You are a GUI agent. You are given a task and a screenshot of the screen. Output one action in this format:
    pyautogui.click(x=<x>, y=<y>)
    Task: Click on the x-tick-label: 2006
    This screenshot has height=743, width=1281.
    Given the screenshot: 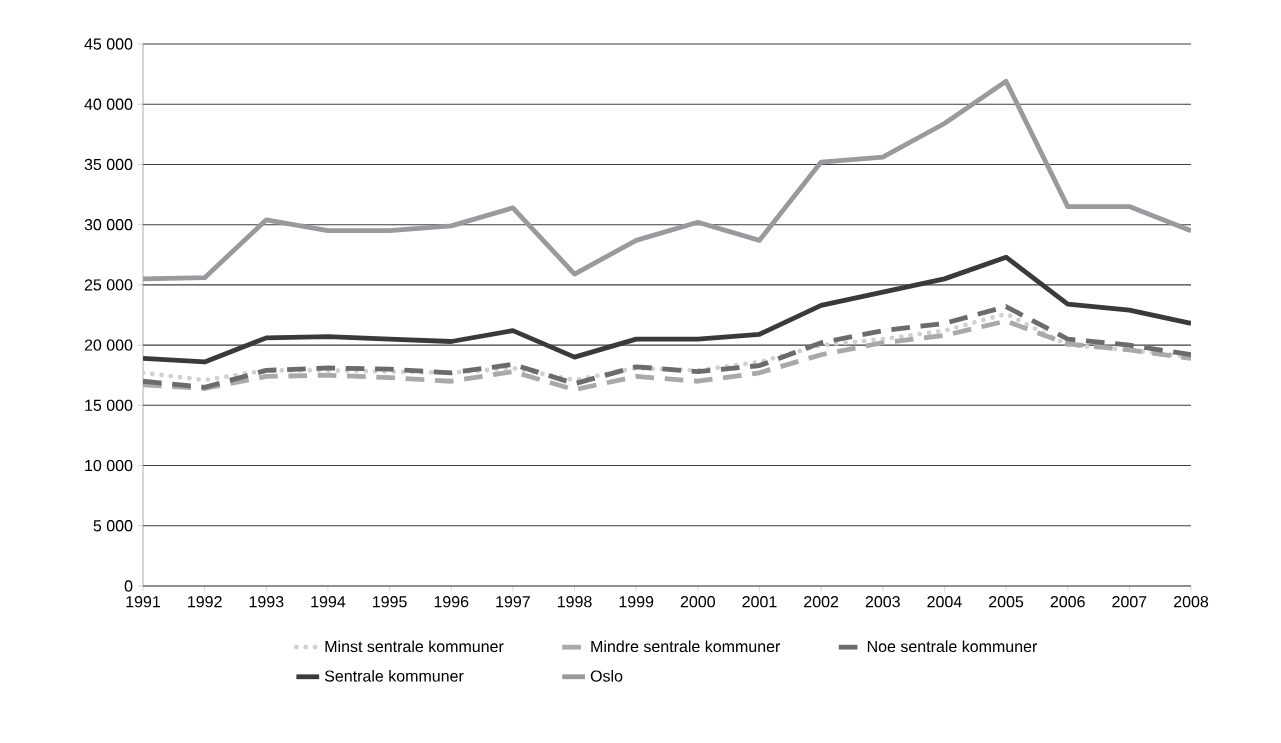 What is the action you would take?
    pyautogui.click(x=1067, y=602)
    